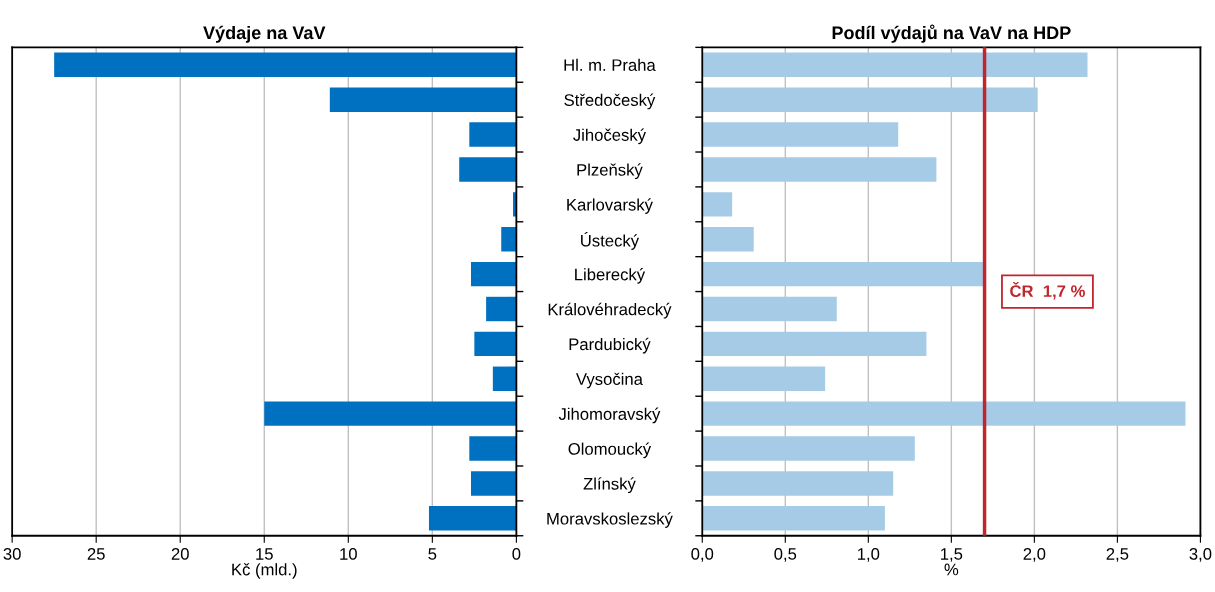 The width and height of the screenshot is (1215, 592). I want to click on y-tick-label: Jihočeský, so click(609, 136).